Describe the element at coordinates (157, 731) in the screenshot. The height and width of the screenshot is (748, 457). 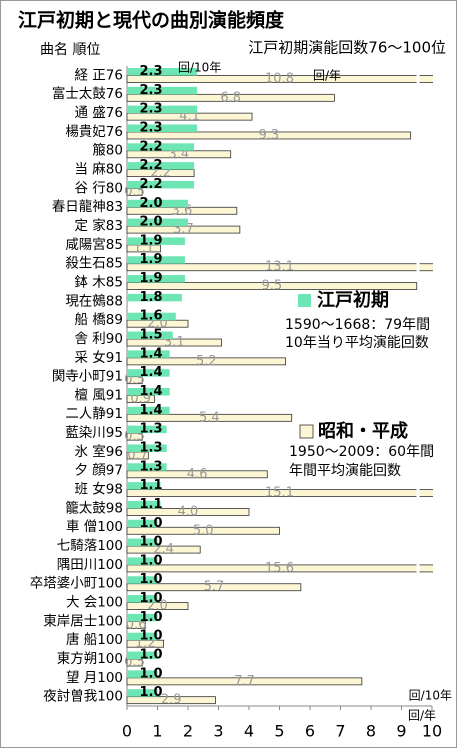
I see `x-tick-label: 1` at that location.